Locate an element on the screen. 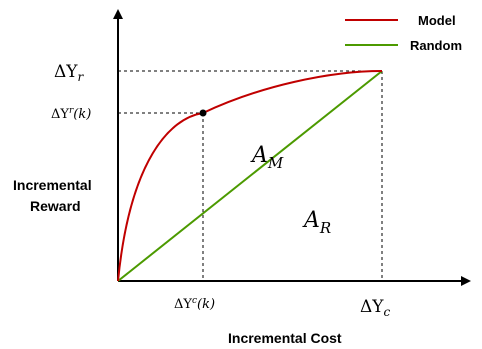 The image size is (482, 349). x-axis-title: Incremental Cost is located at coordinates (285, 338).